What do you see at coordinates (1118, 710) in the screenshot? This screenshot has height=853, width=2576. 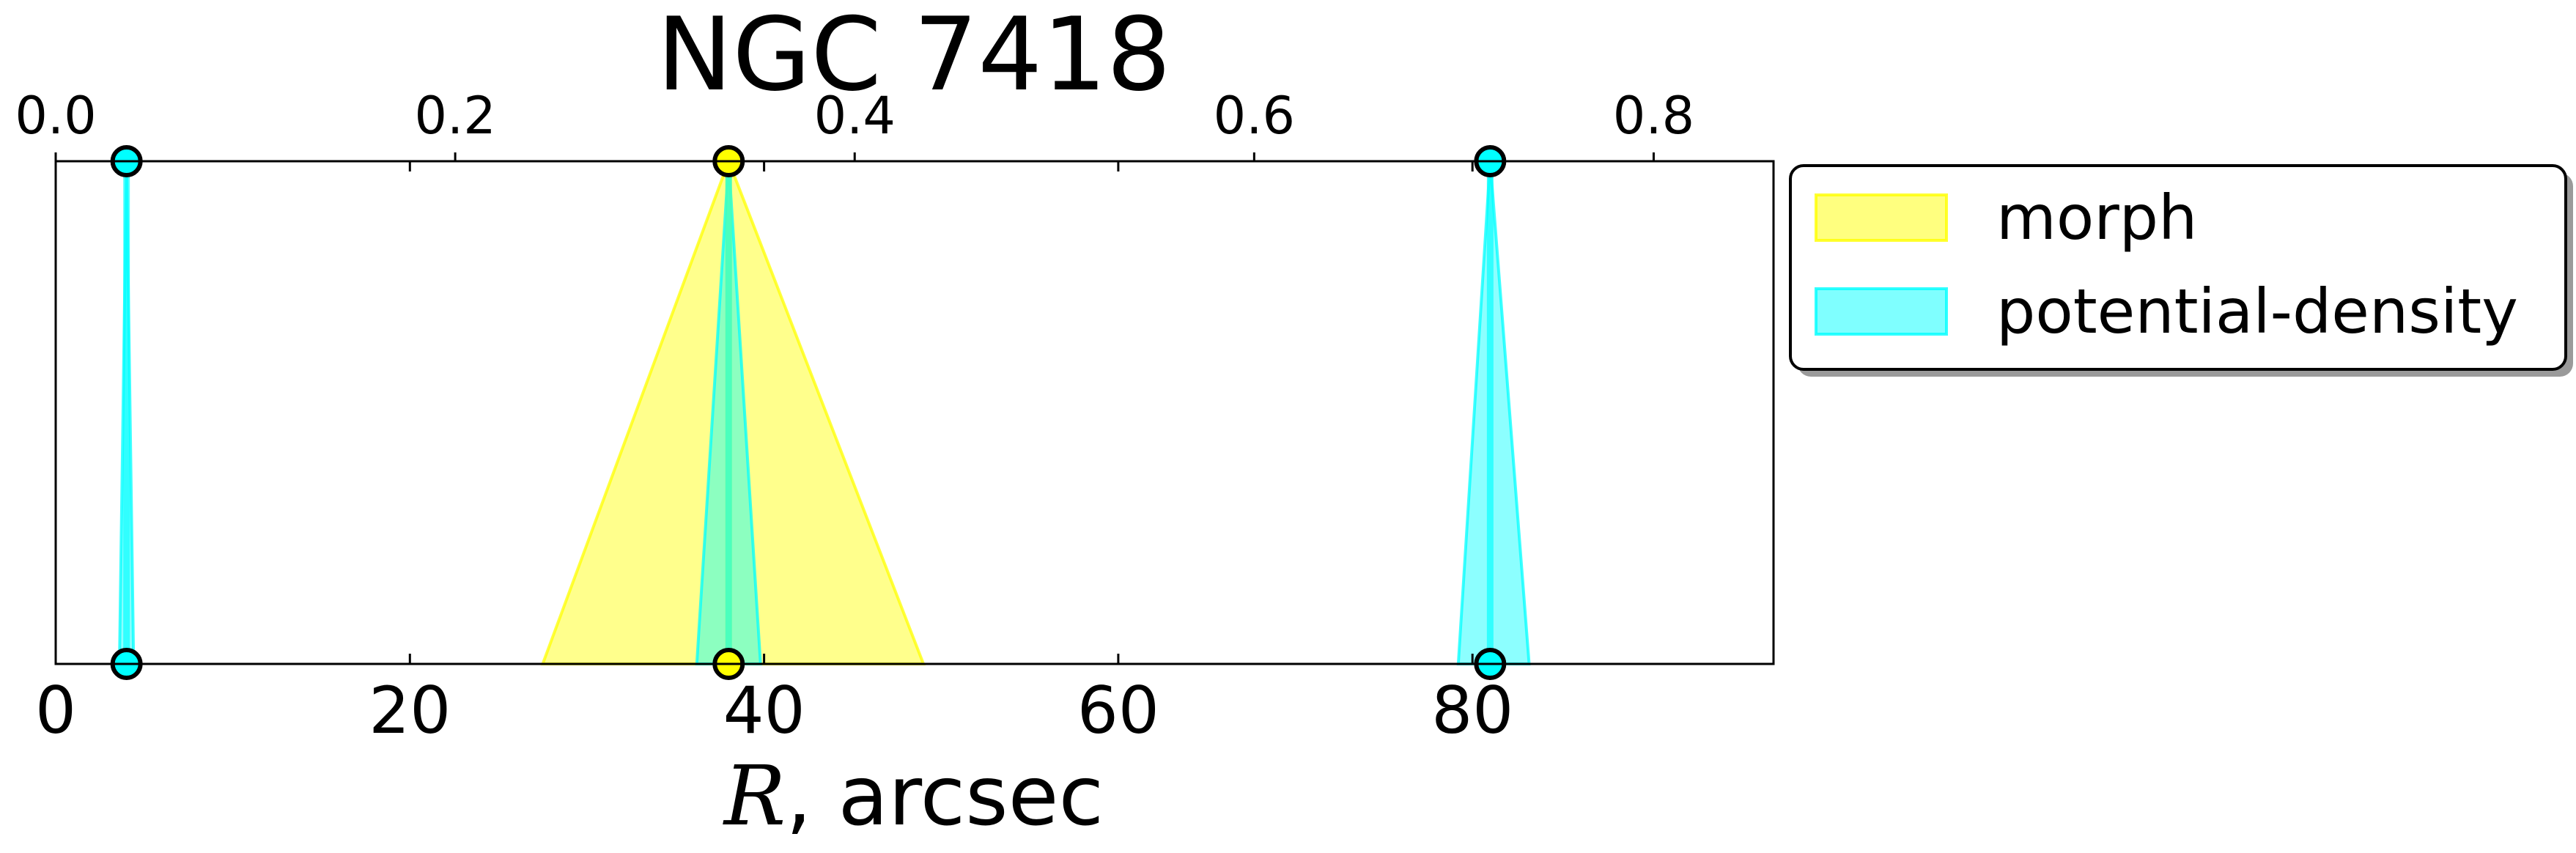 I see `x-tick-label-bottom: 60` at bounding box center [1118, 710].